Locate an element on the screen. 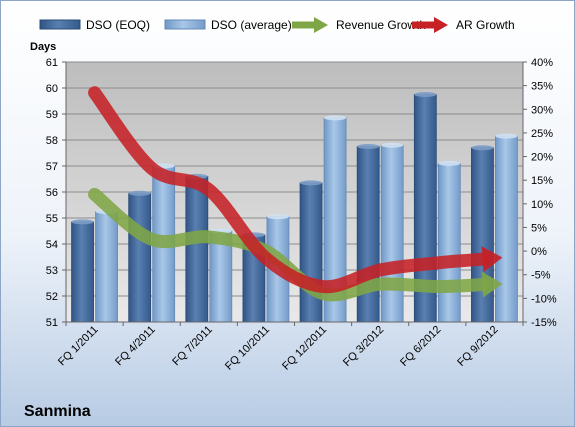  y-axis-title: Days is located at coordinates (43, 47).